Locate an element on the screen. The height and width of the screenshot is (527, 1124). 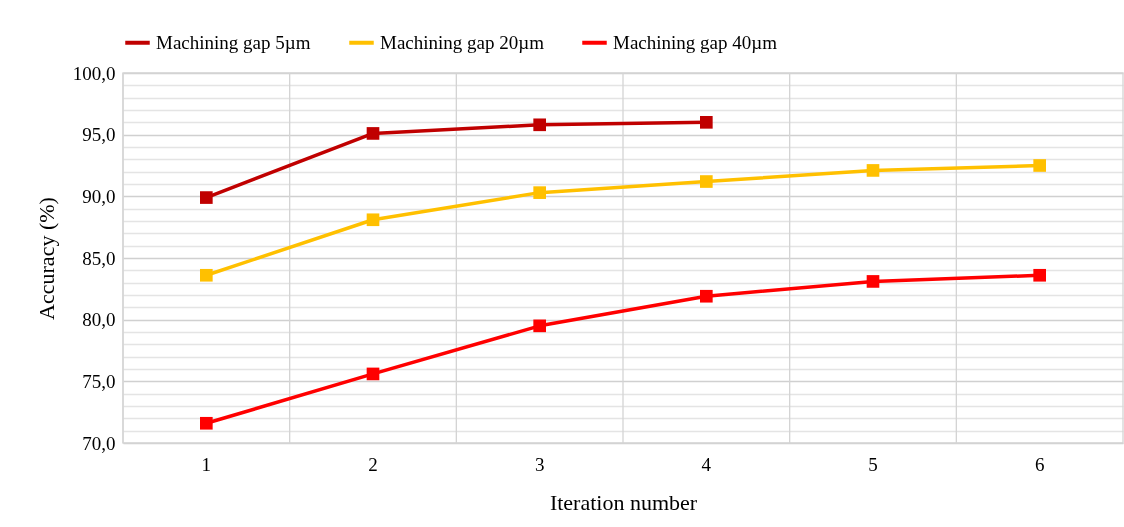
y-tick-label: 100,0 is located at coordinates (94, 73).